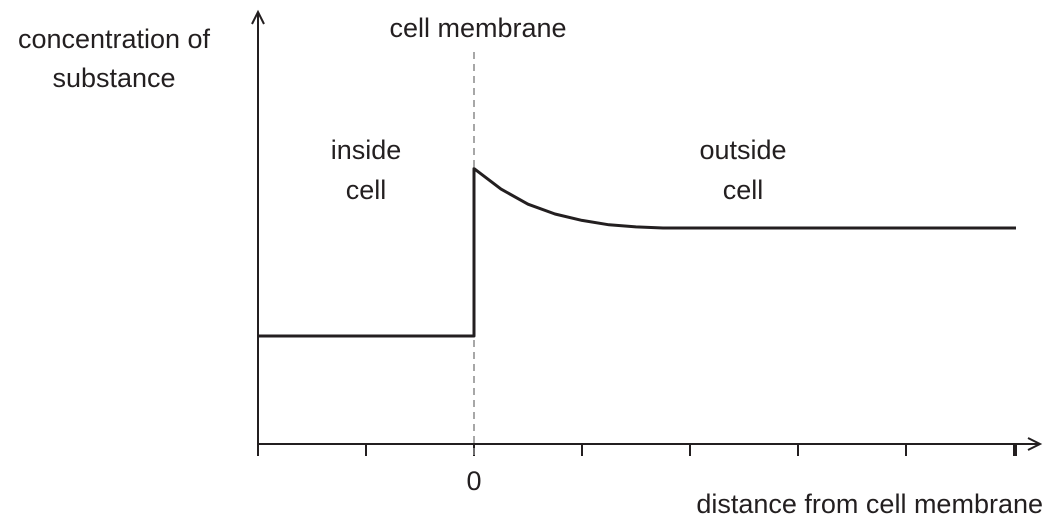  I want to click on y-axis-label-line-1: concentration of, so click(114, 39).